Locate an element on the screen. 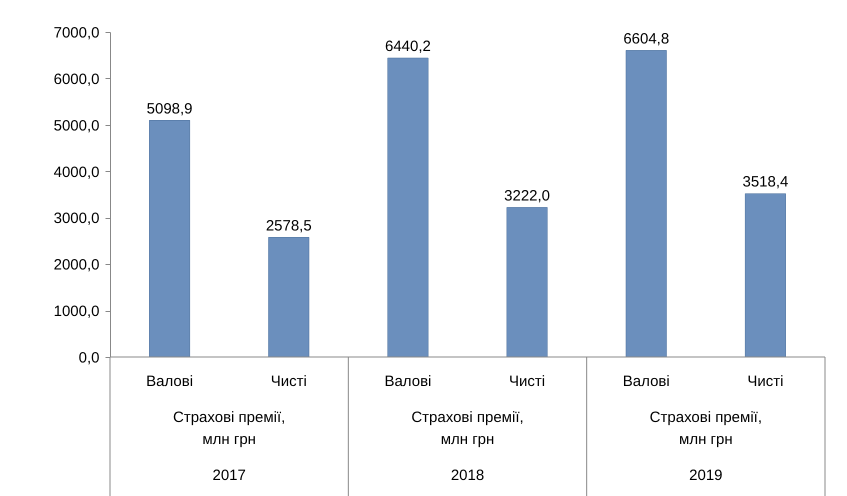 The width and height of the screenshot is (847, 496). y-tick-label: 2000,0 is located at coordinates (77, 265).